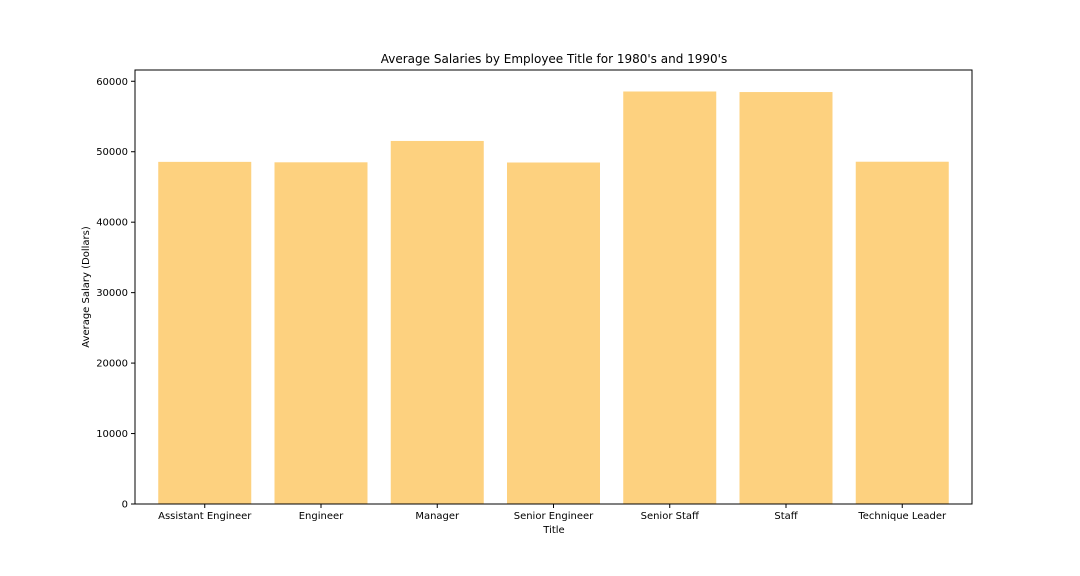  I want to click on y-axis: 0 10000 20000 30000 40000 50000 60000, so click(115, 294).